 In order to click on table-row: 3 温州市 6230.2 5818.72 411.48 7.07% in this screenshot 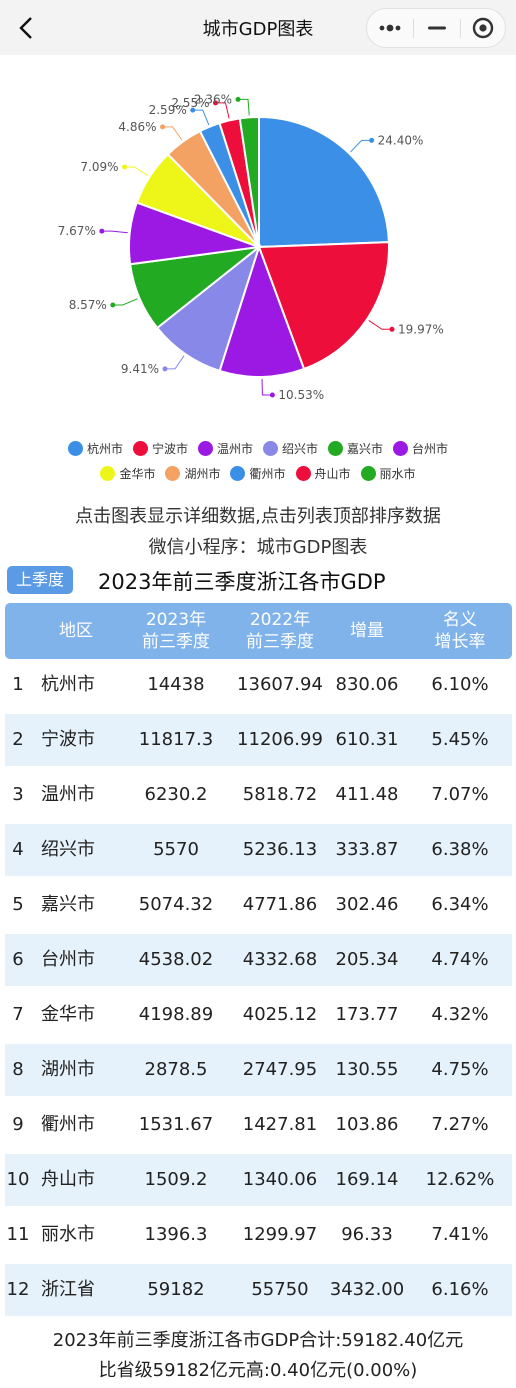, I will do `click(258, 795)`.